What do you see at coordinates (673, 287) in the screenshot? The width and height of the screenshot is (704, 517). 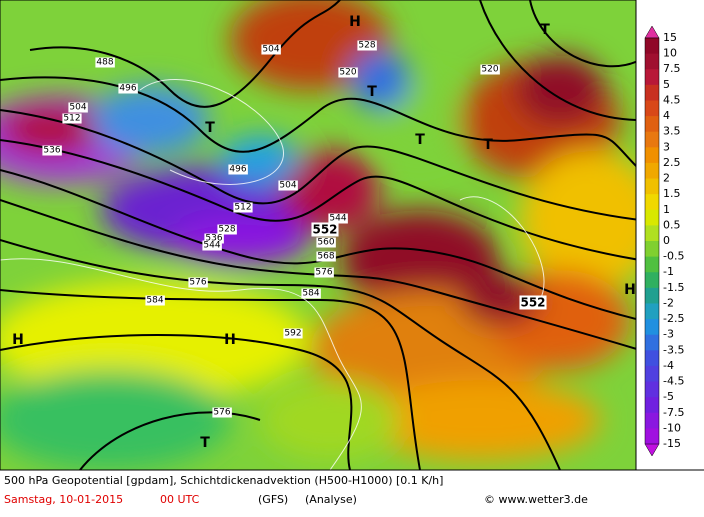 I see `colorbar-label: -1.5` at bounding box center [673, 287].